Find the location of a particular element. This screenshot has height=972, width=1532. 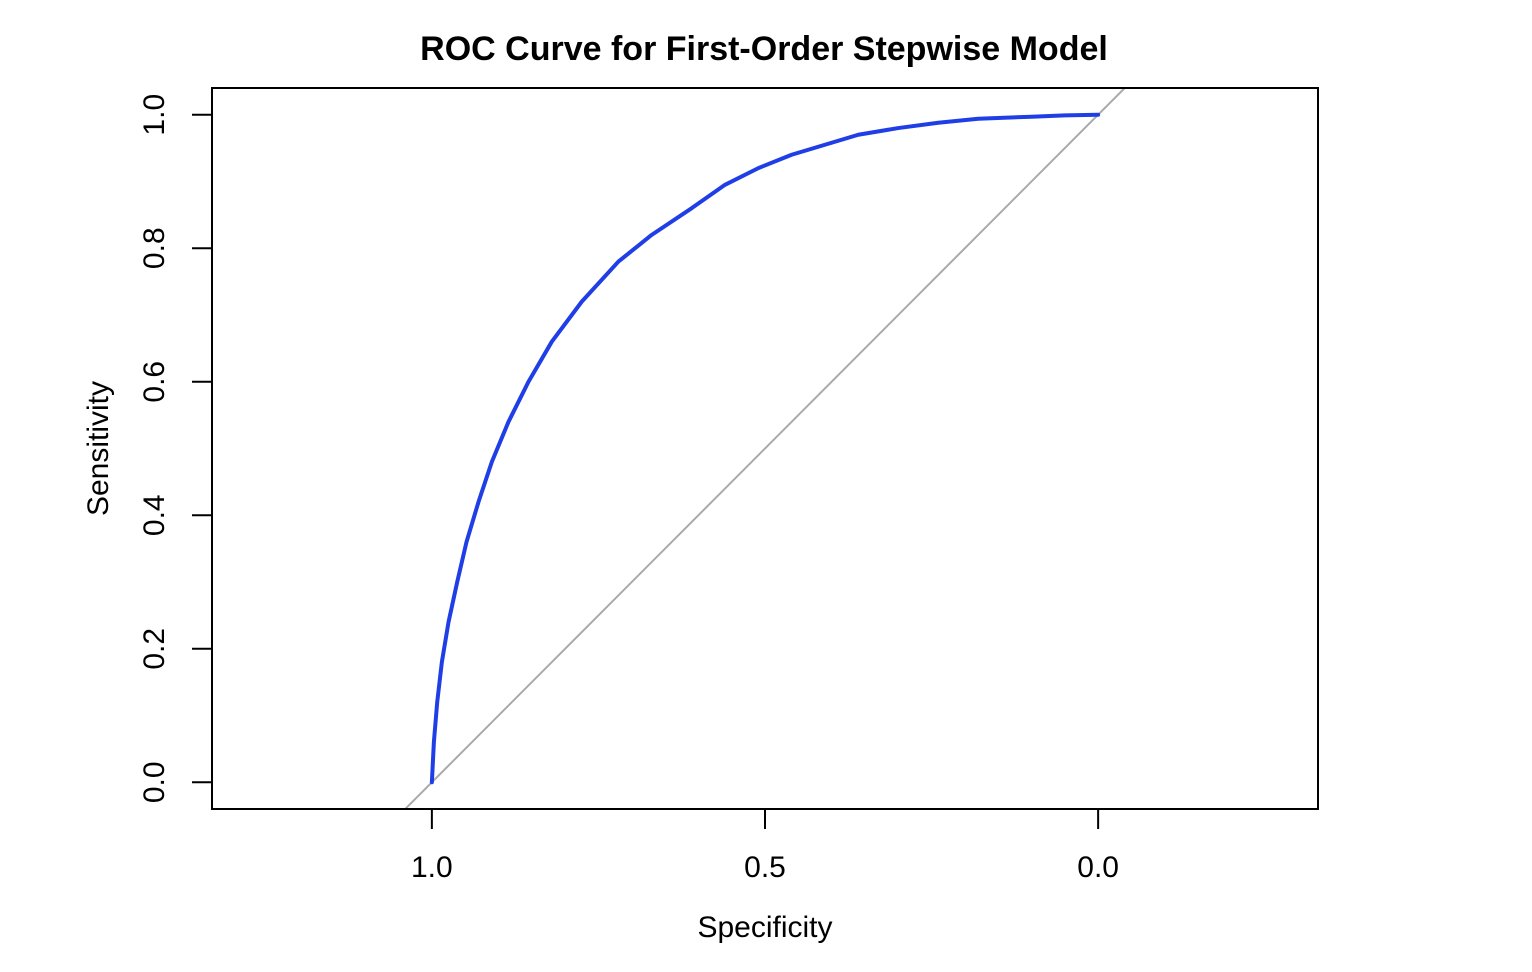

y-tick-label: 1.0 is located at coordinates (154, 115).